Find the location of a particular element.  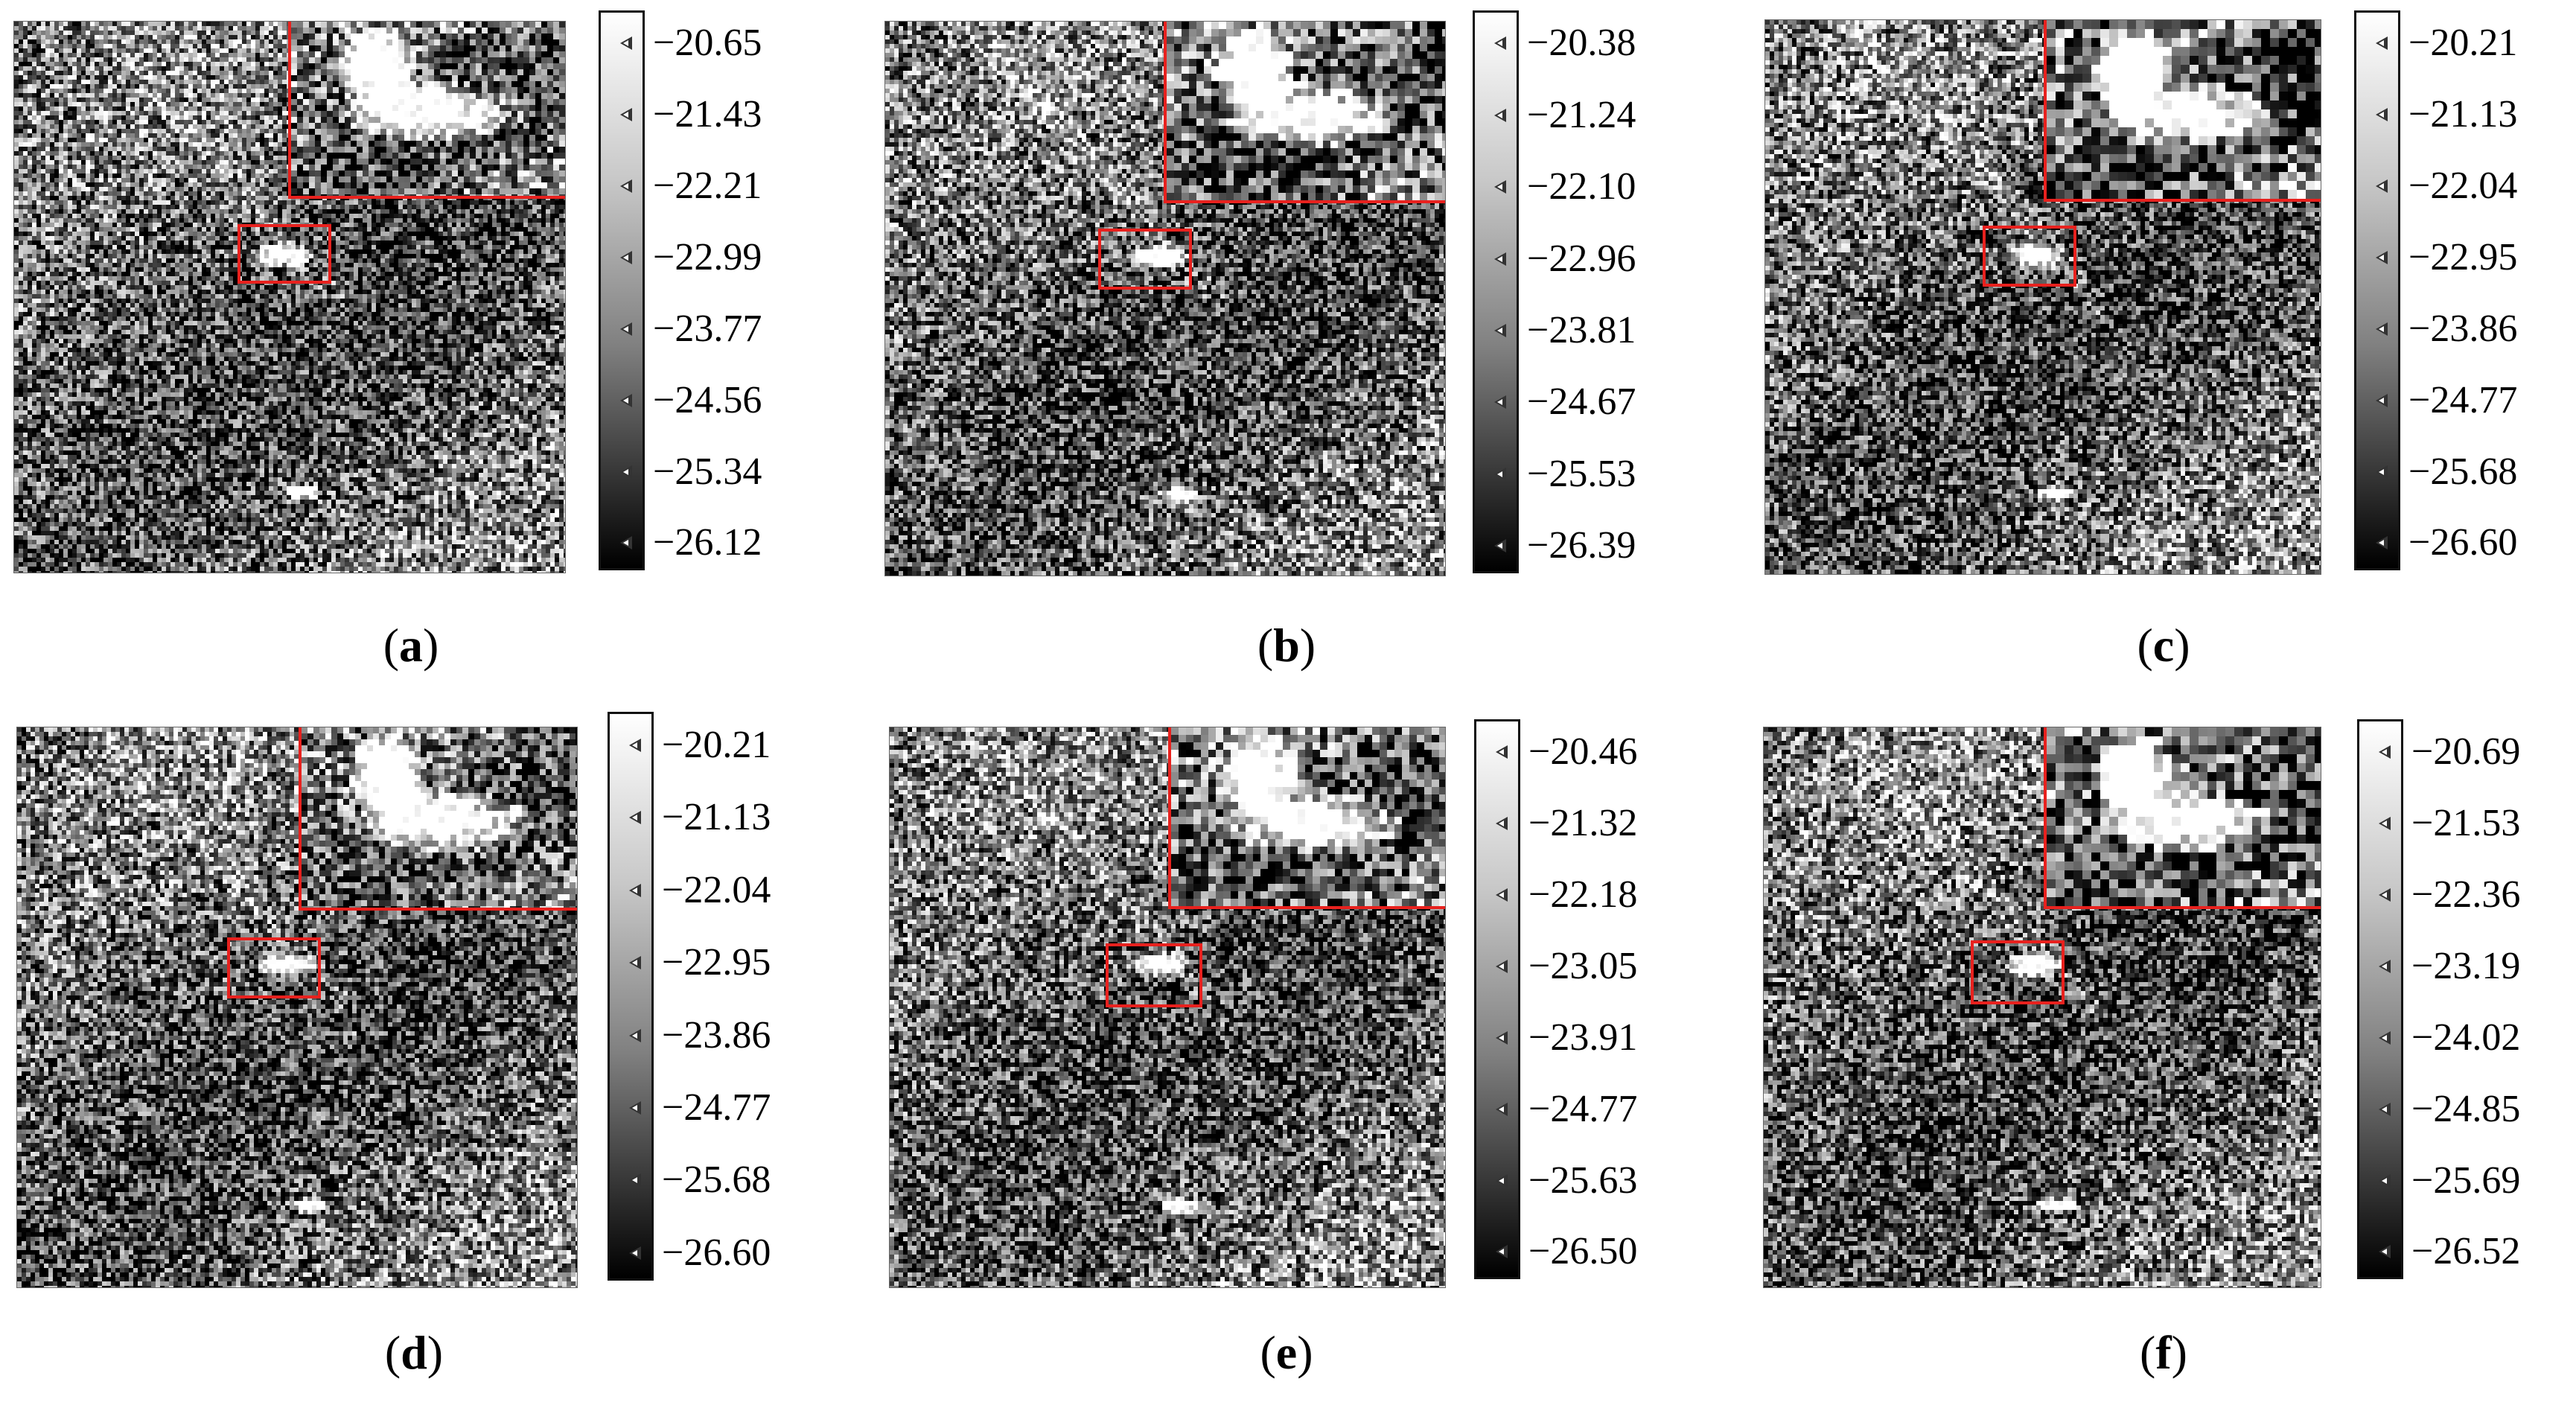

colorbar-tick-label: −24.56 is located at coordinates (707, 400).